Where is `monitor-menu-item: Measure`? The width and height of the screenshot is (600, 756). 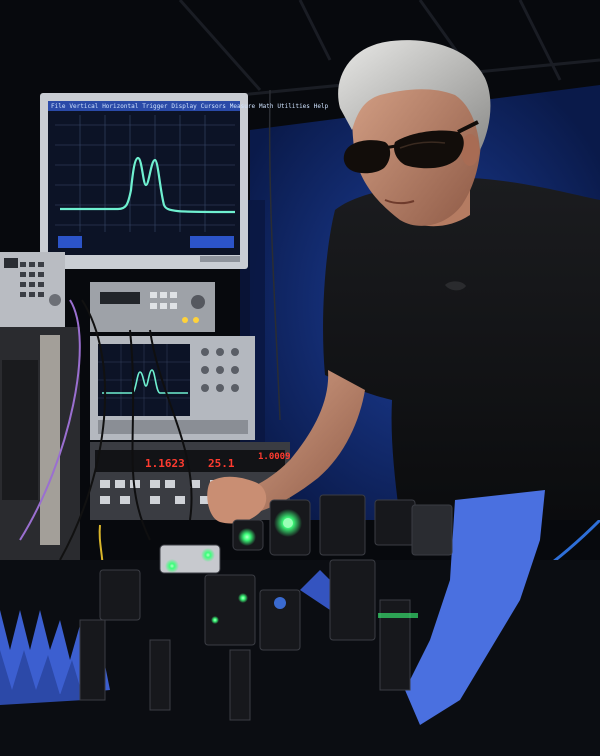 monitor-menu-item: Measure is located at coordinates (243, 106).